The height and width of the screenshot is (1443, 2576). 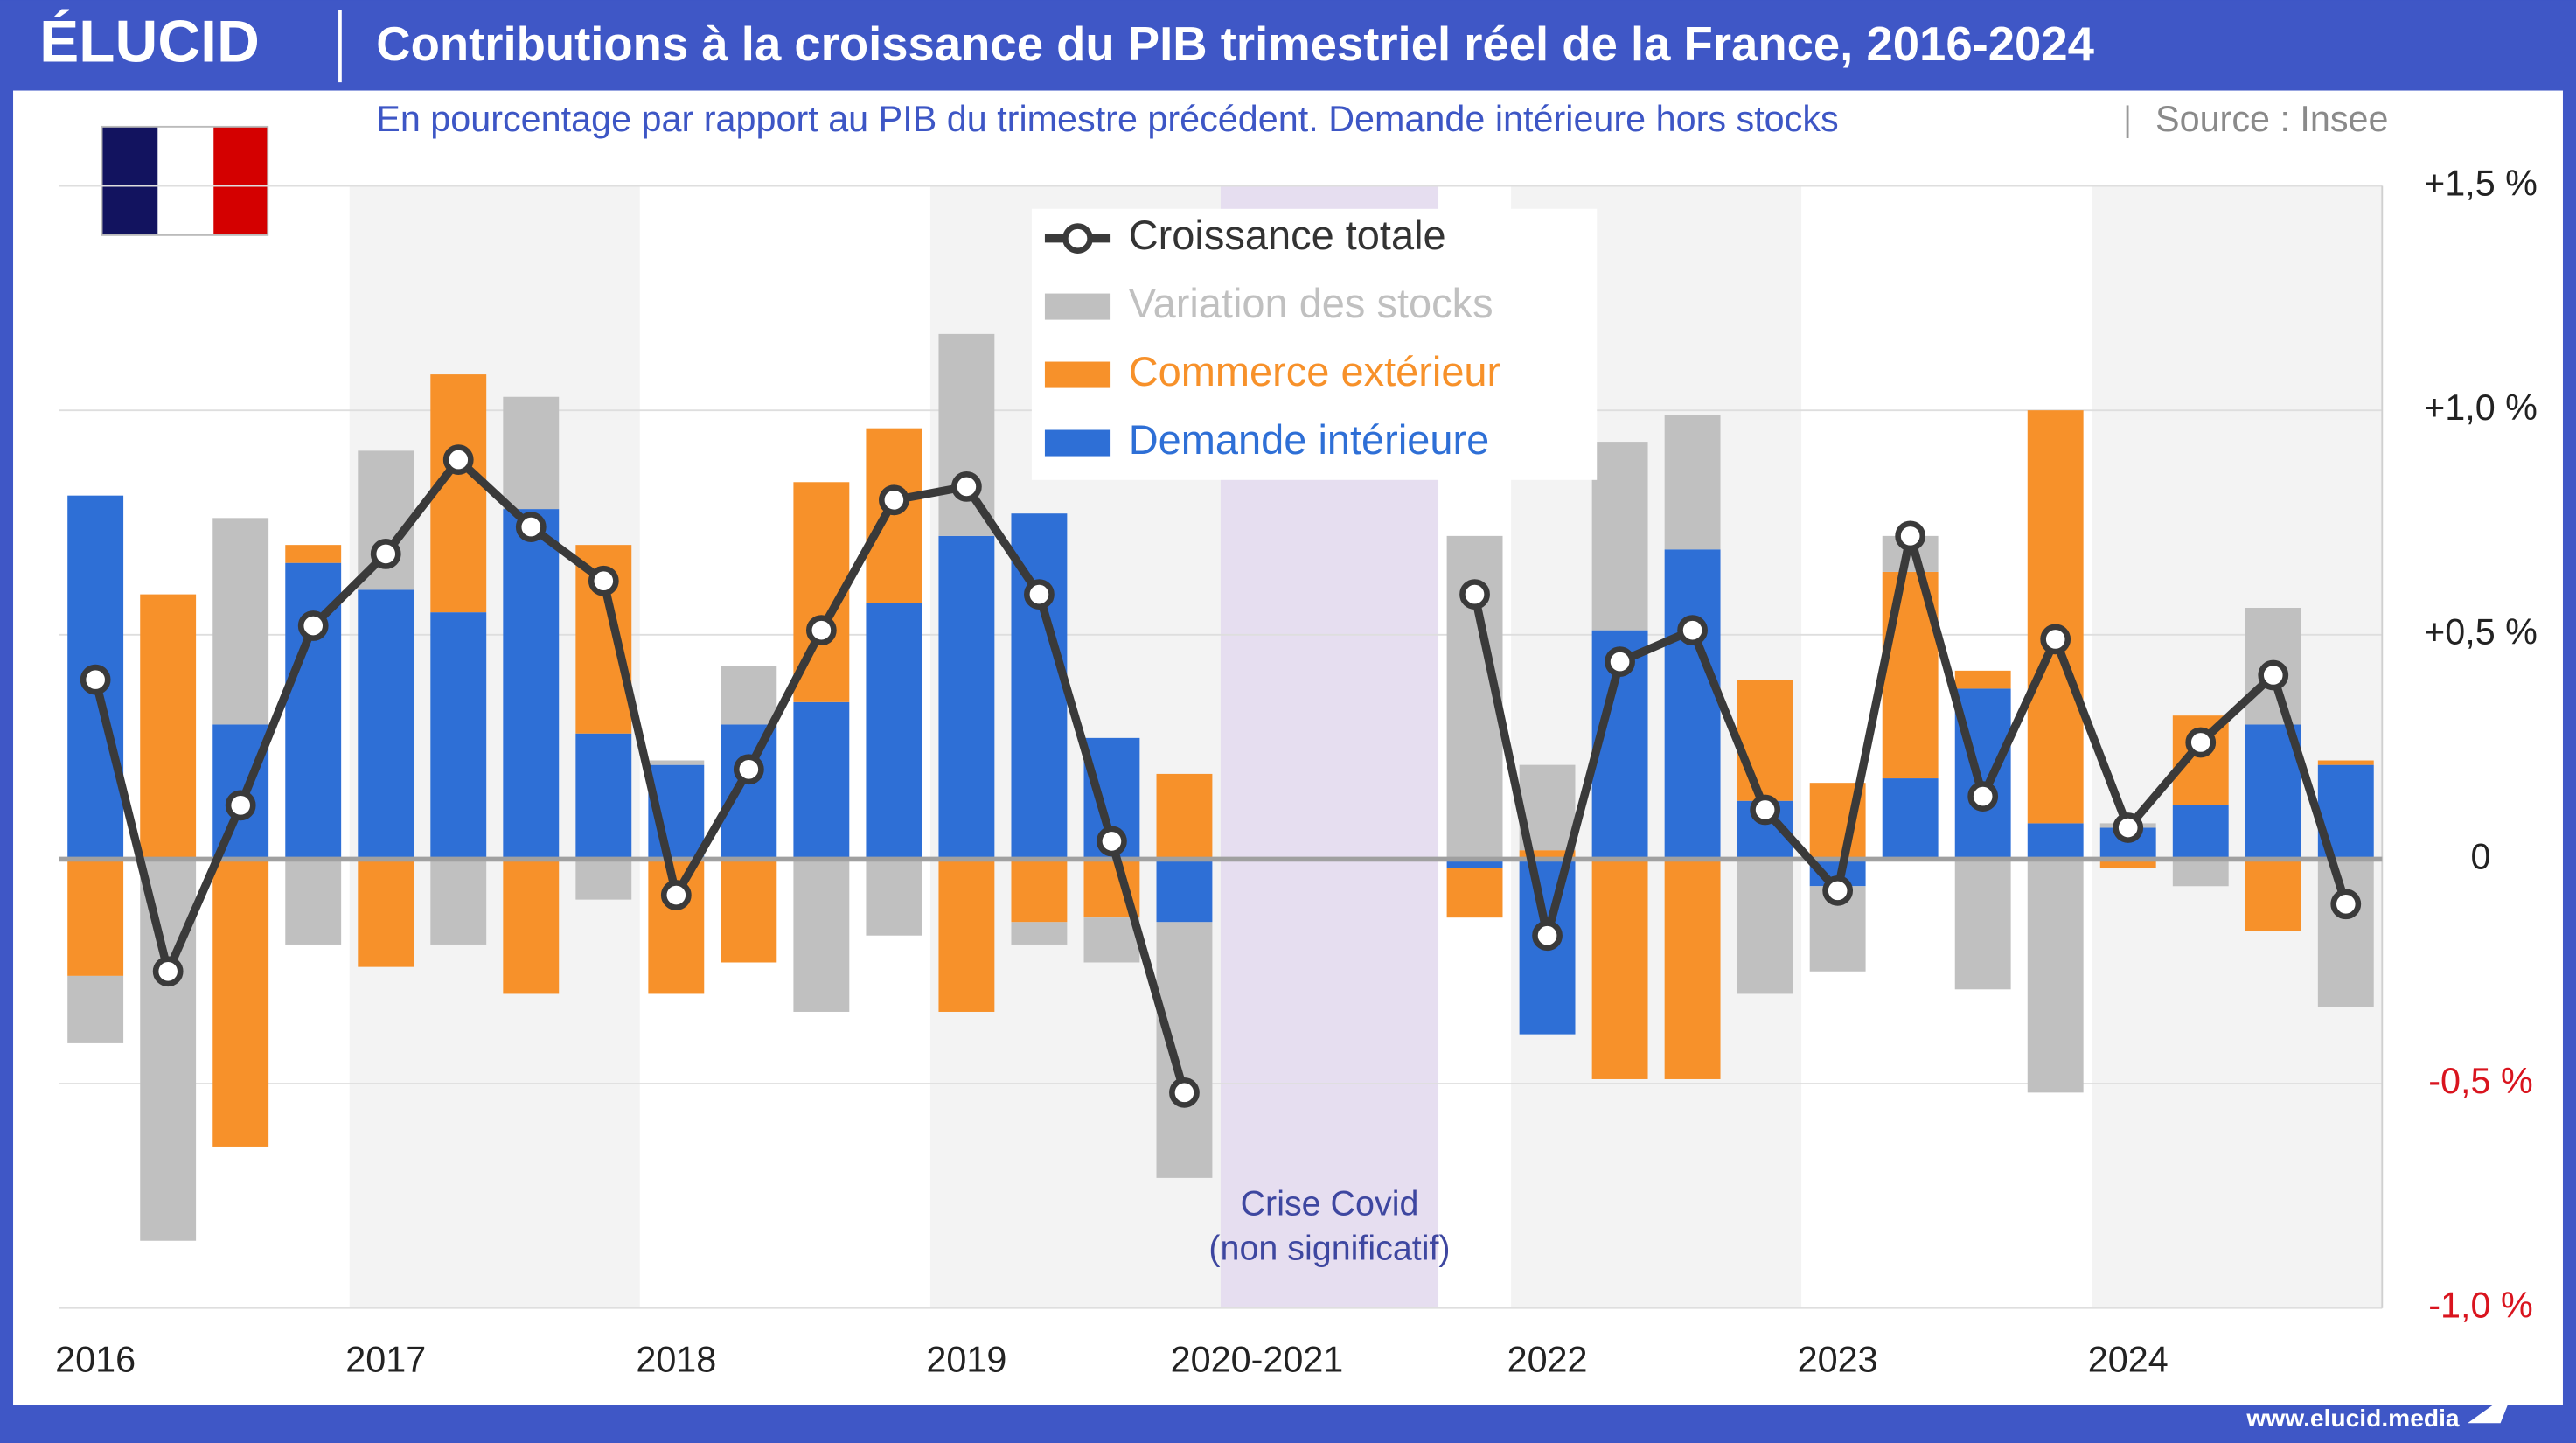 I want to click on x-tick-label: 2020-2021, so click(x=1257, y=1360).